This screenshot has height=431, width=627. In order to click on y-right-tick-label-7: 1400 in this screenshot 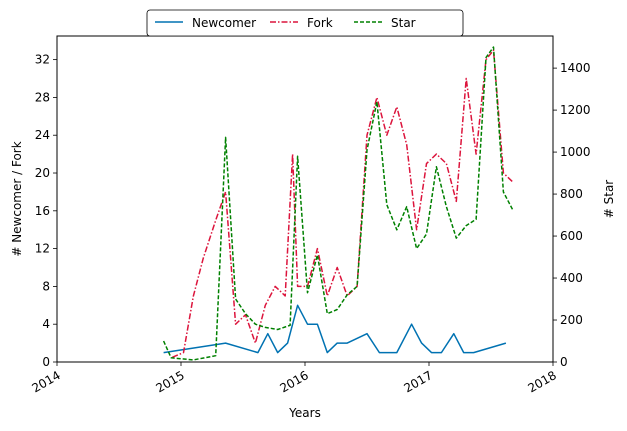, I will do `click(575, 68)`.